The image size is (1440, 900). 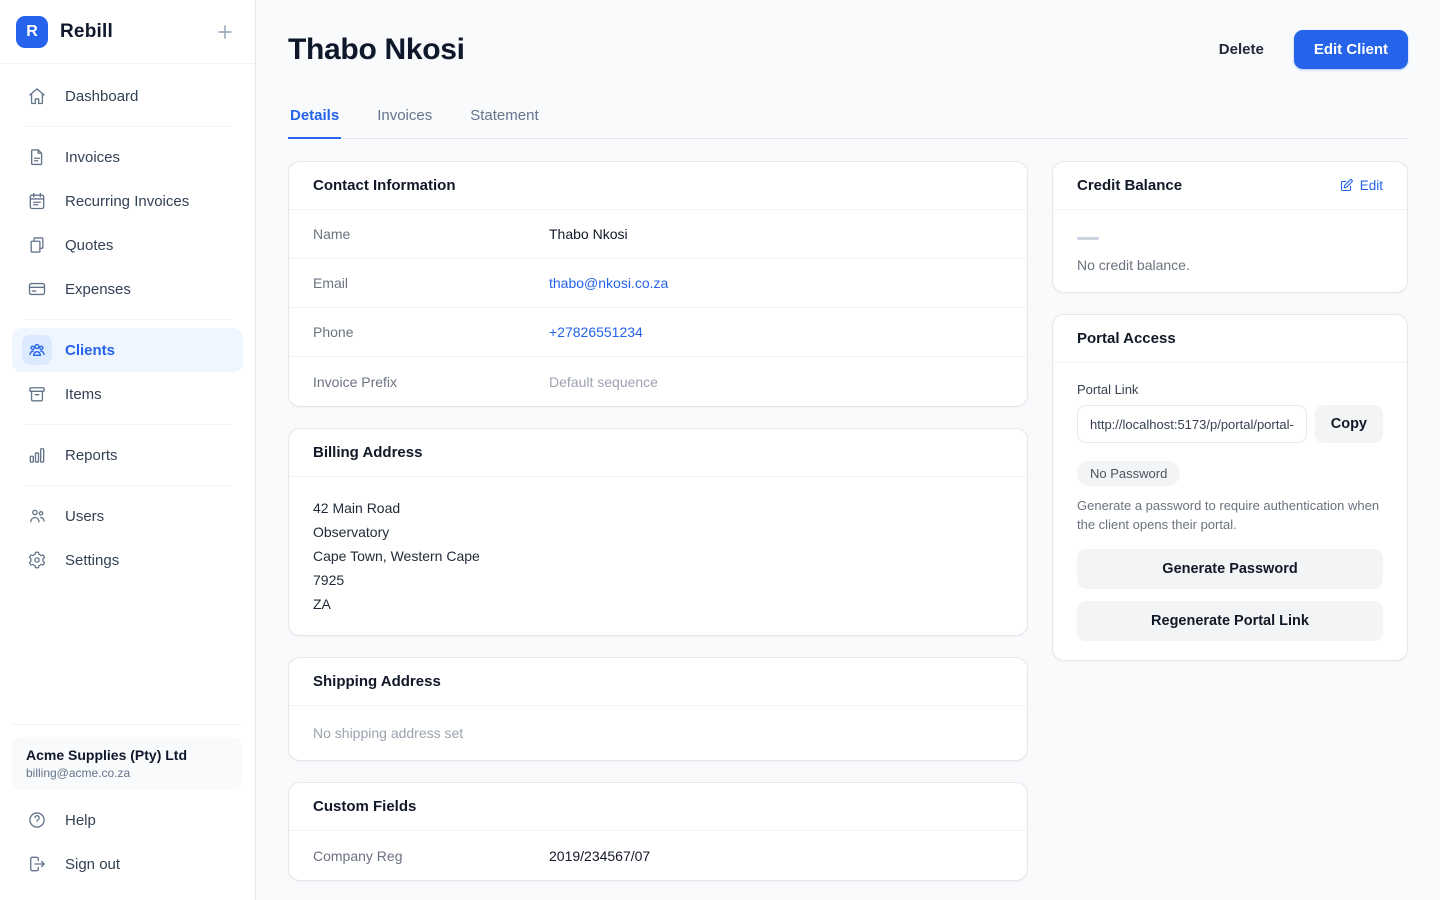 I want to click on contact-row-name: Name Thabo Nkosi, so click(x=658, y=234).